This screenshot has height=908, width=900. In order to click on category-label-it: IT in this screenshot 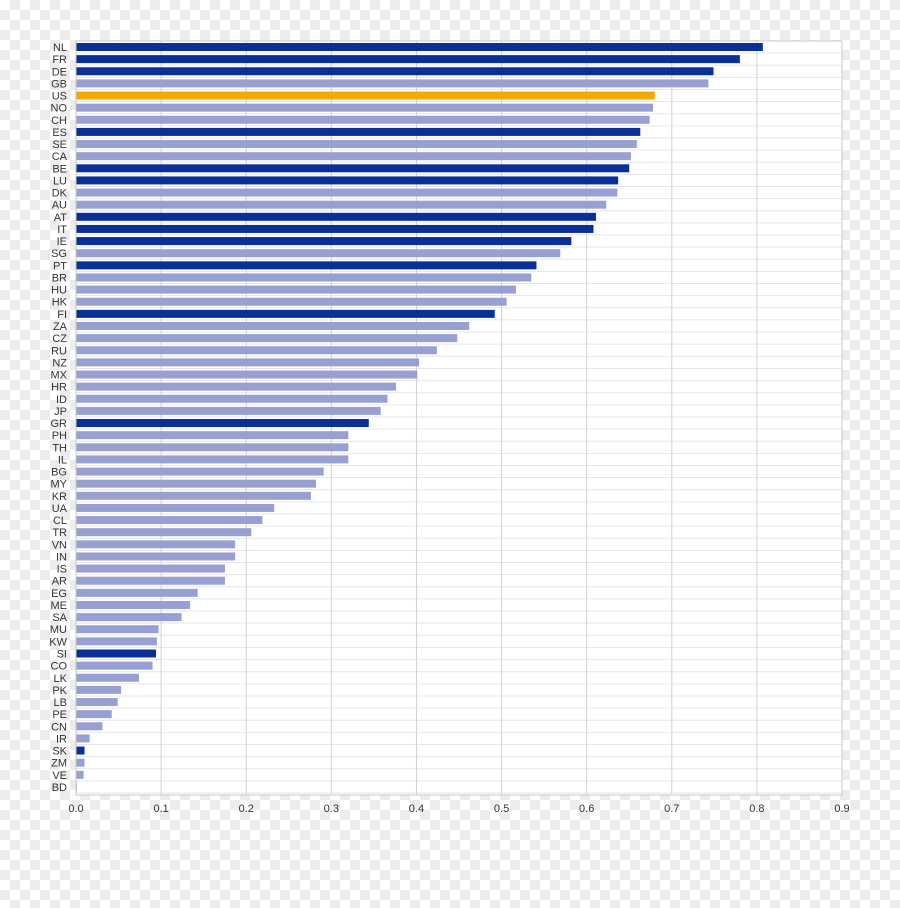, I will do `click(62, 230)`.